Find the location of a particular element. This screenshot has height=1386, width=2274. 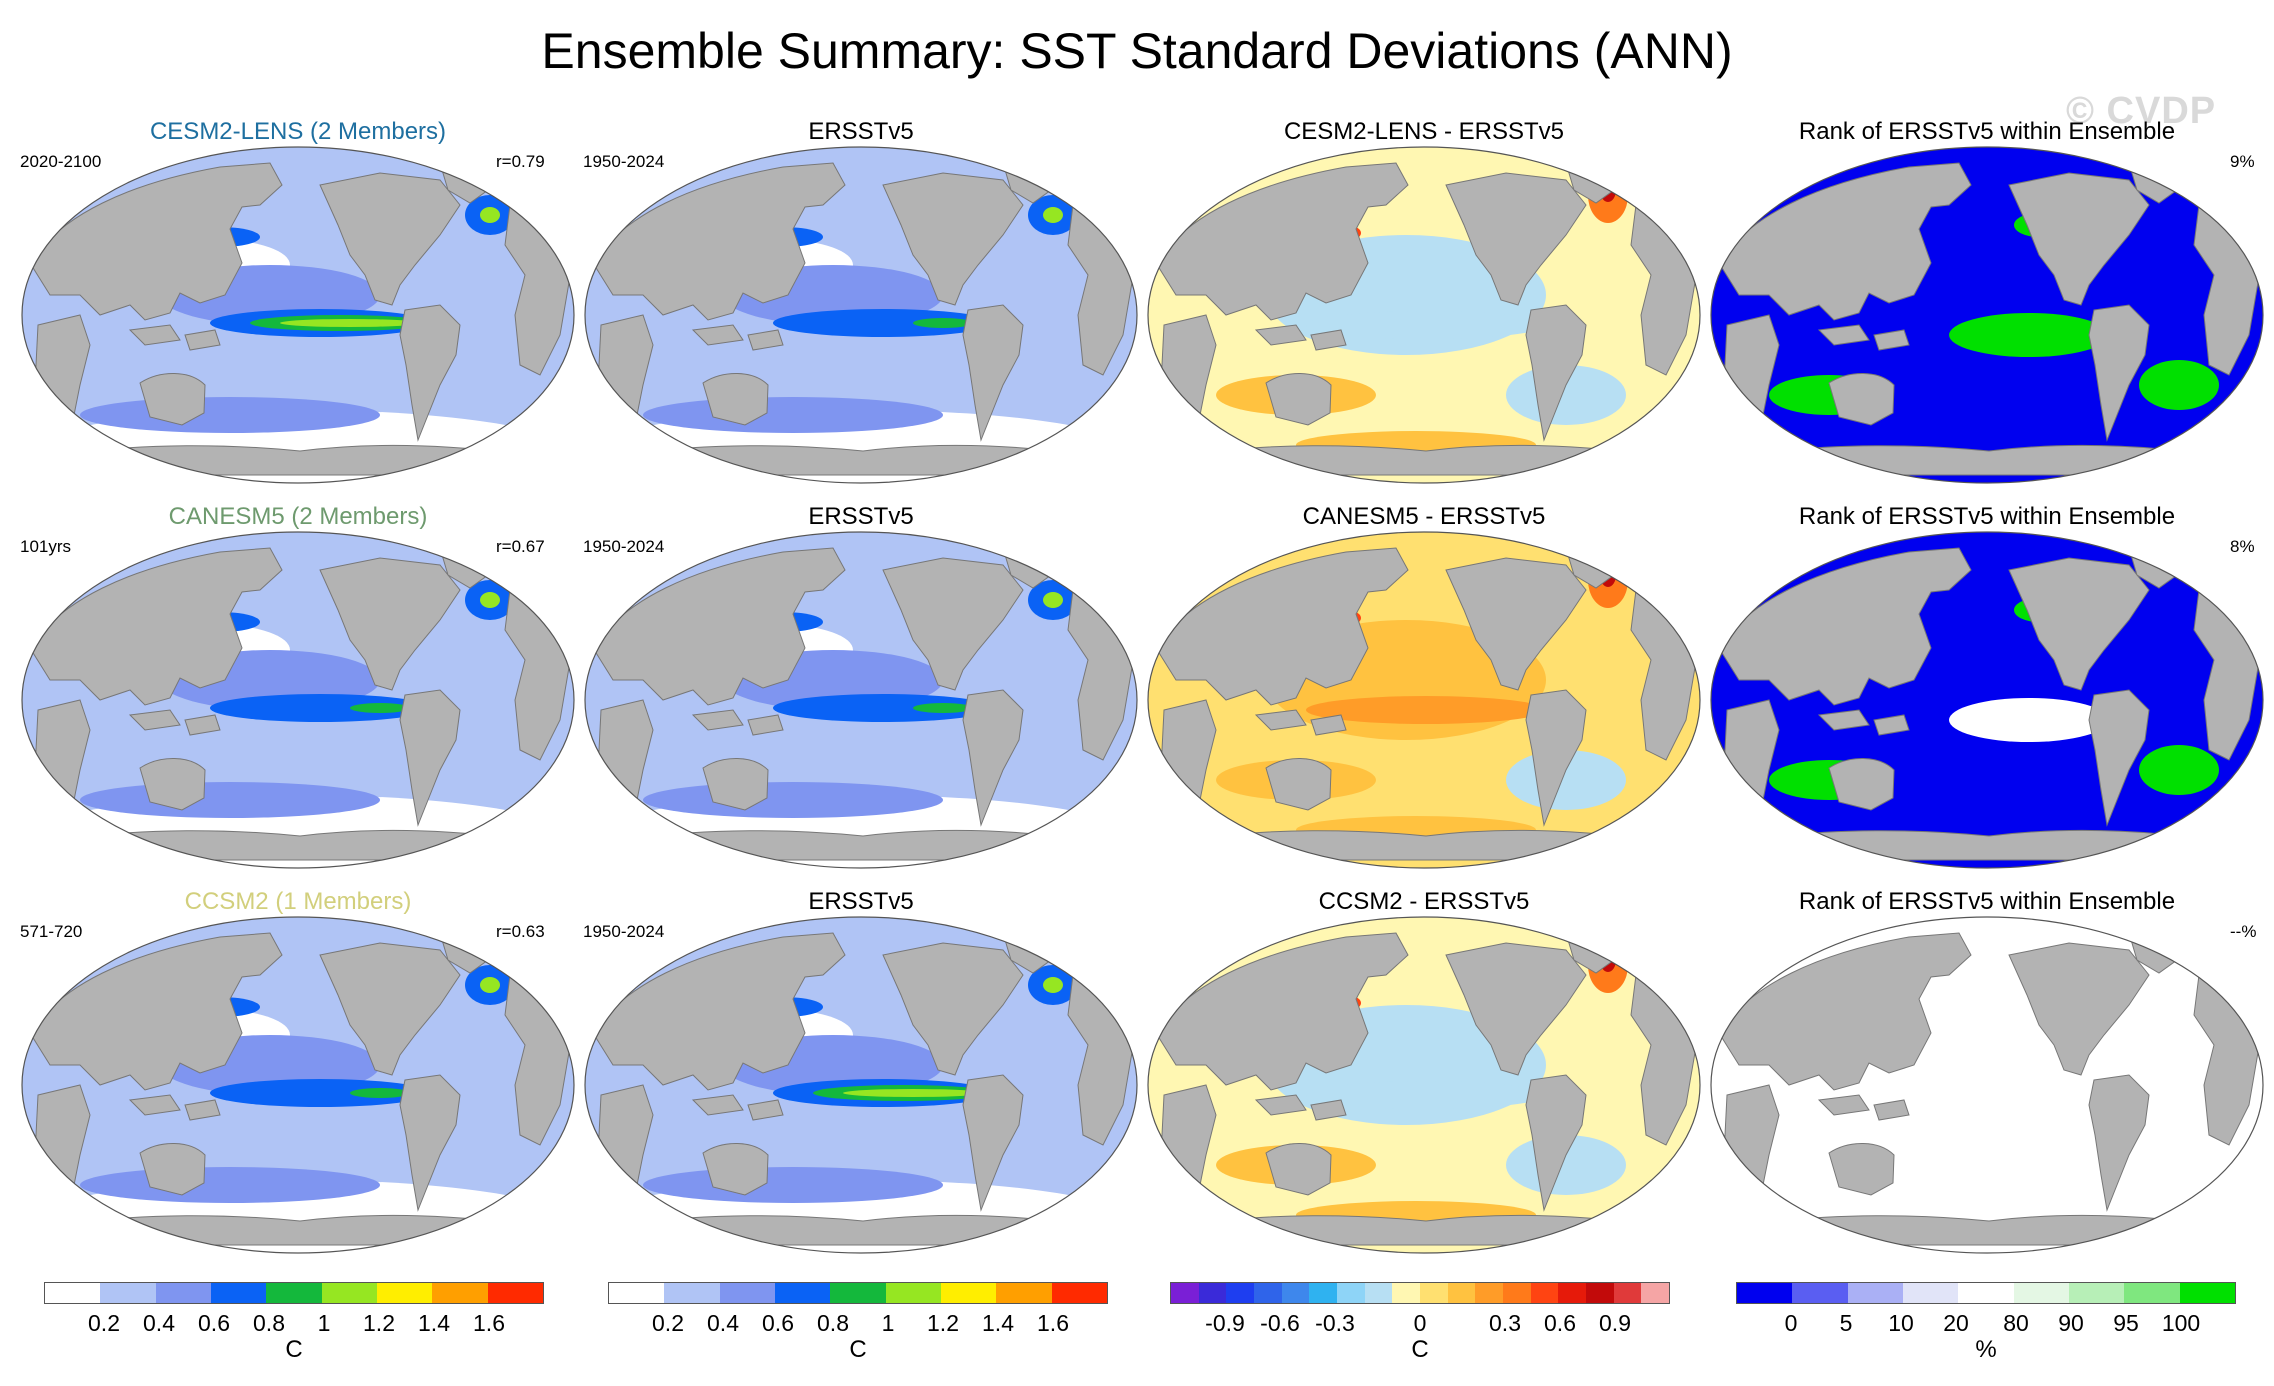

model-period: 2020-2100 is located at coordinates (61, 161).